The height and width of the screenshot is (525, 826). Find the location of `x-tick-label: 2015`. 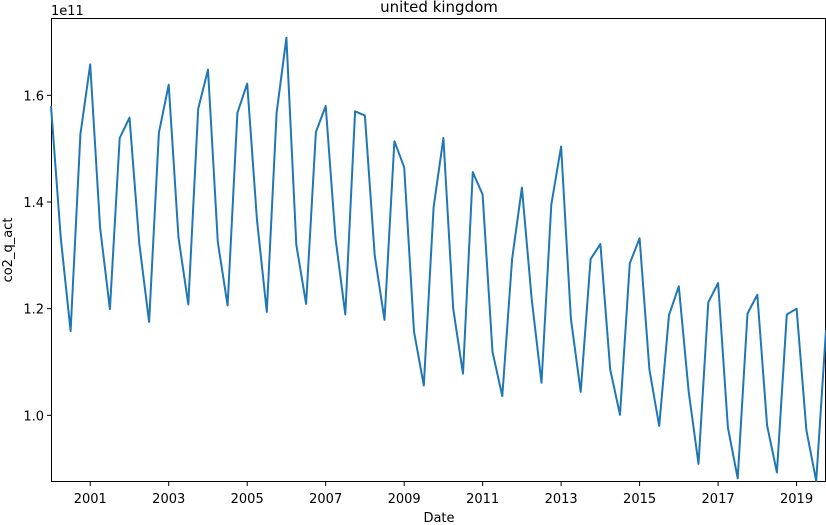

x-tick-label: 2015 is located at coordinates (639, 499).